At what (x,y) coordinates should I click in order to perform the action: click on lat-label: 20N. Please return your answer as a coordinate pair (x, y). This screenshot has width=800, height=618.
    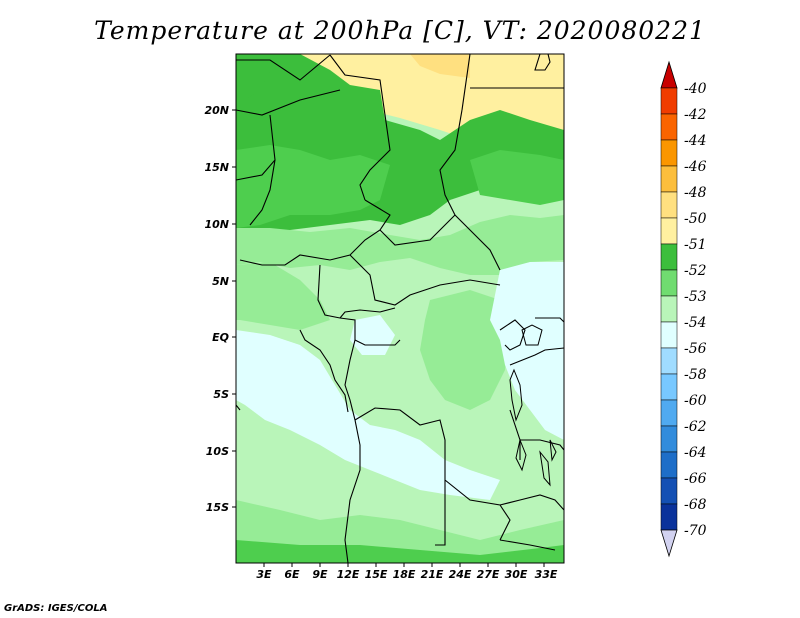
    Looking at the image, I should click on (216, 110).